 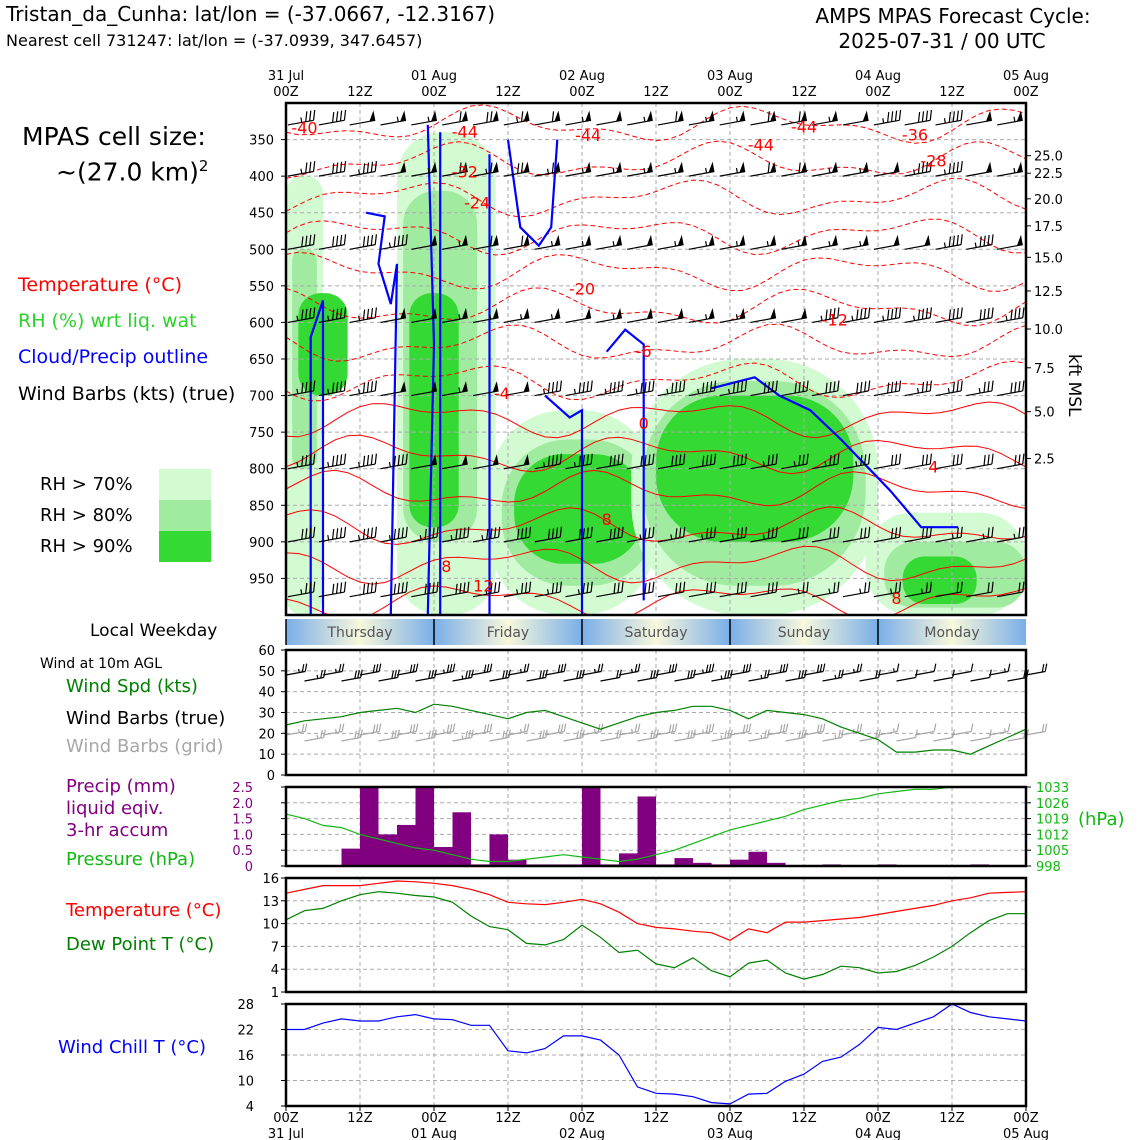 What do you see at coordinates (275, 993) in the screenshot?
I see `g-td-ticks-label-0: 1` at bounding box center [275, 993].